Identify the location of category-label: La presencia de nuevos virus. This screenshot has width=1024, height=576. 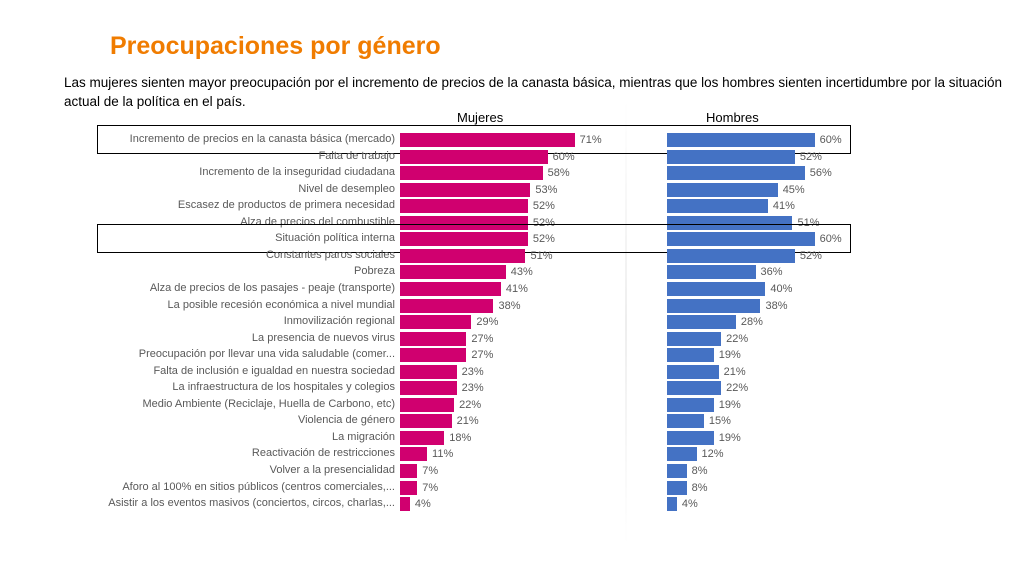
(323, 337).